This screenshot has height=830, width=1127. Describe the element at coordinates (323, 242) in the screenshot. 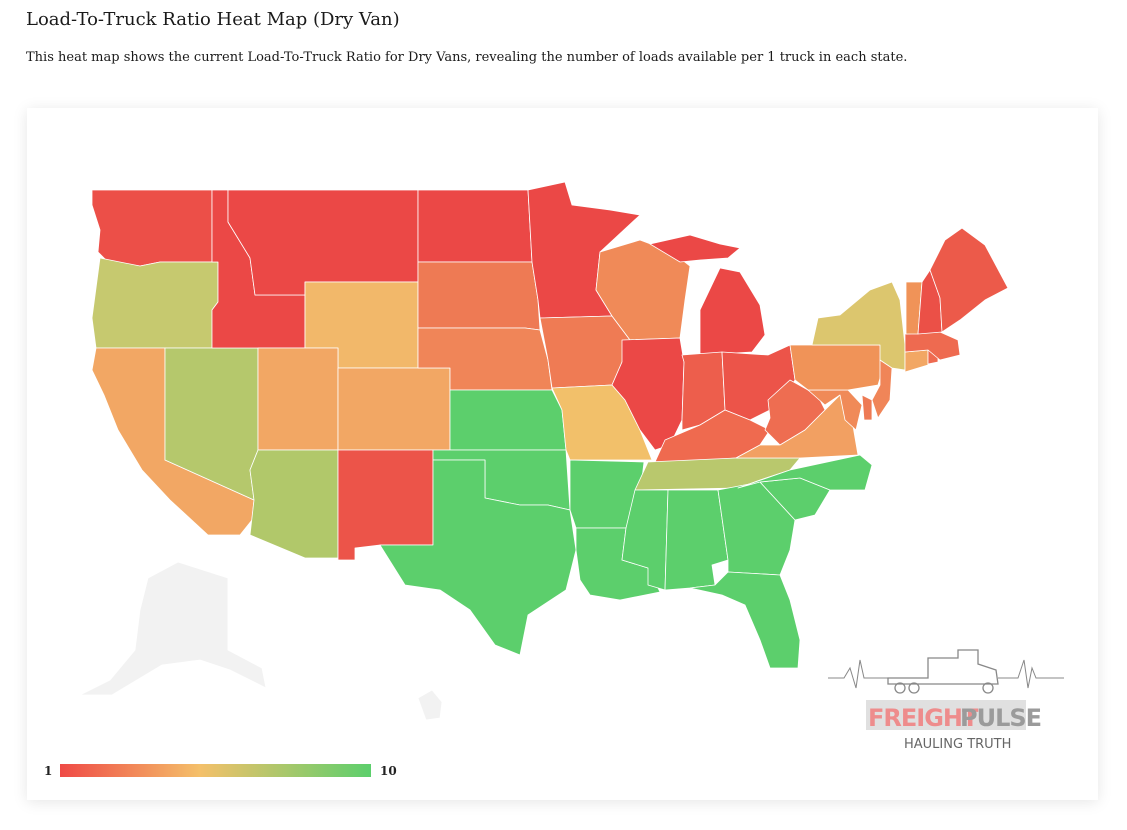

I see `state-MT` at that location.